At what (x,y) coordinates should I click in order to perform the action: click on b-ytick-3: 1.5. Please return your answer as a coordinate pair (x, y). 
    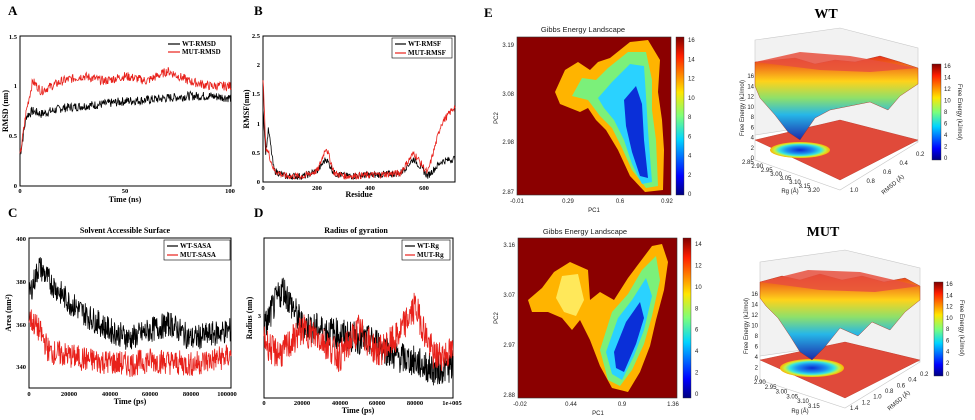
    Looking at the image, I should click on (256, 94).